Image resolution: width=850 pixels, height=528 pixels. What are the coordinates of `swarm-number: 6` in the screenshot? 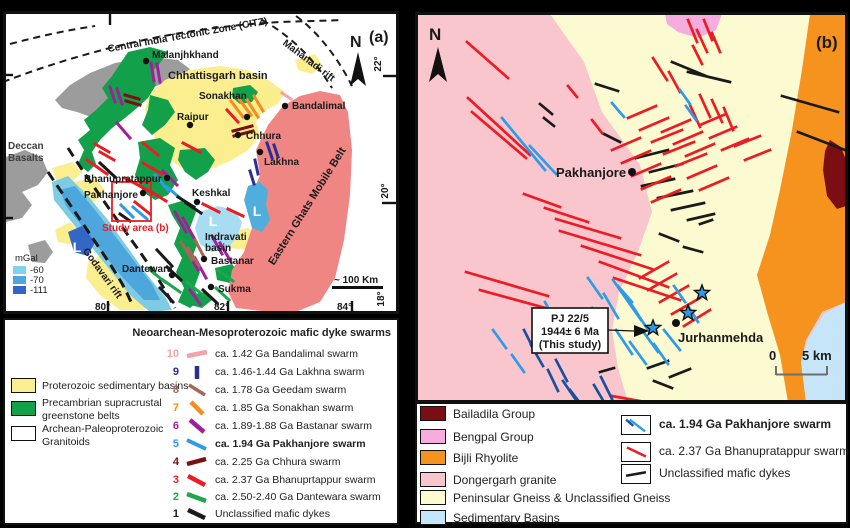 It's located at (175, 425).